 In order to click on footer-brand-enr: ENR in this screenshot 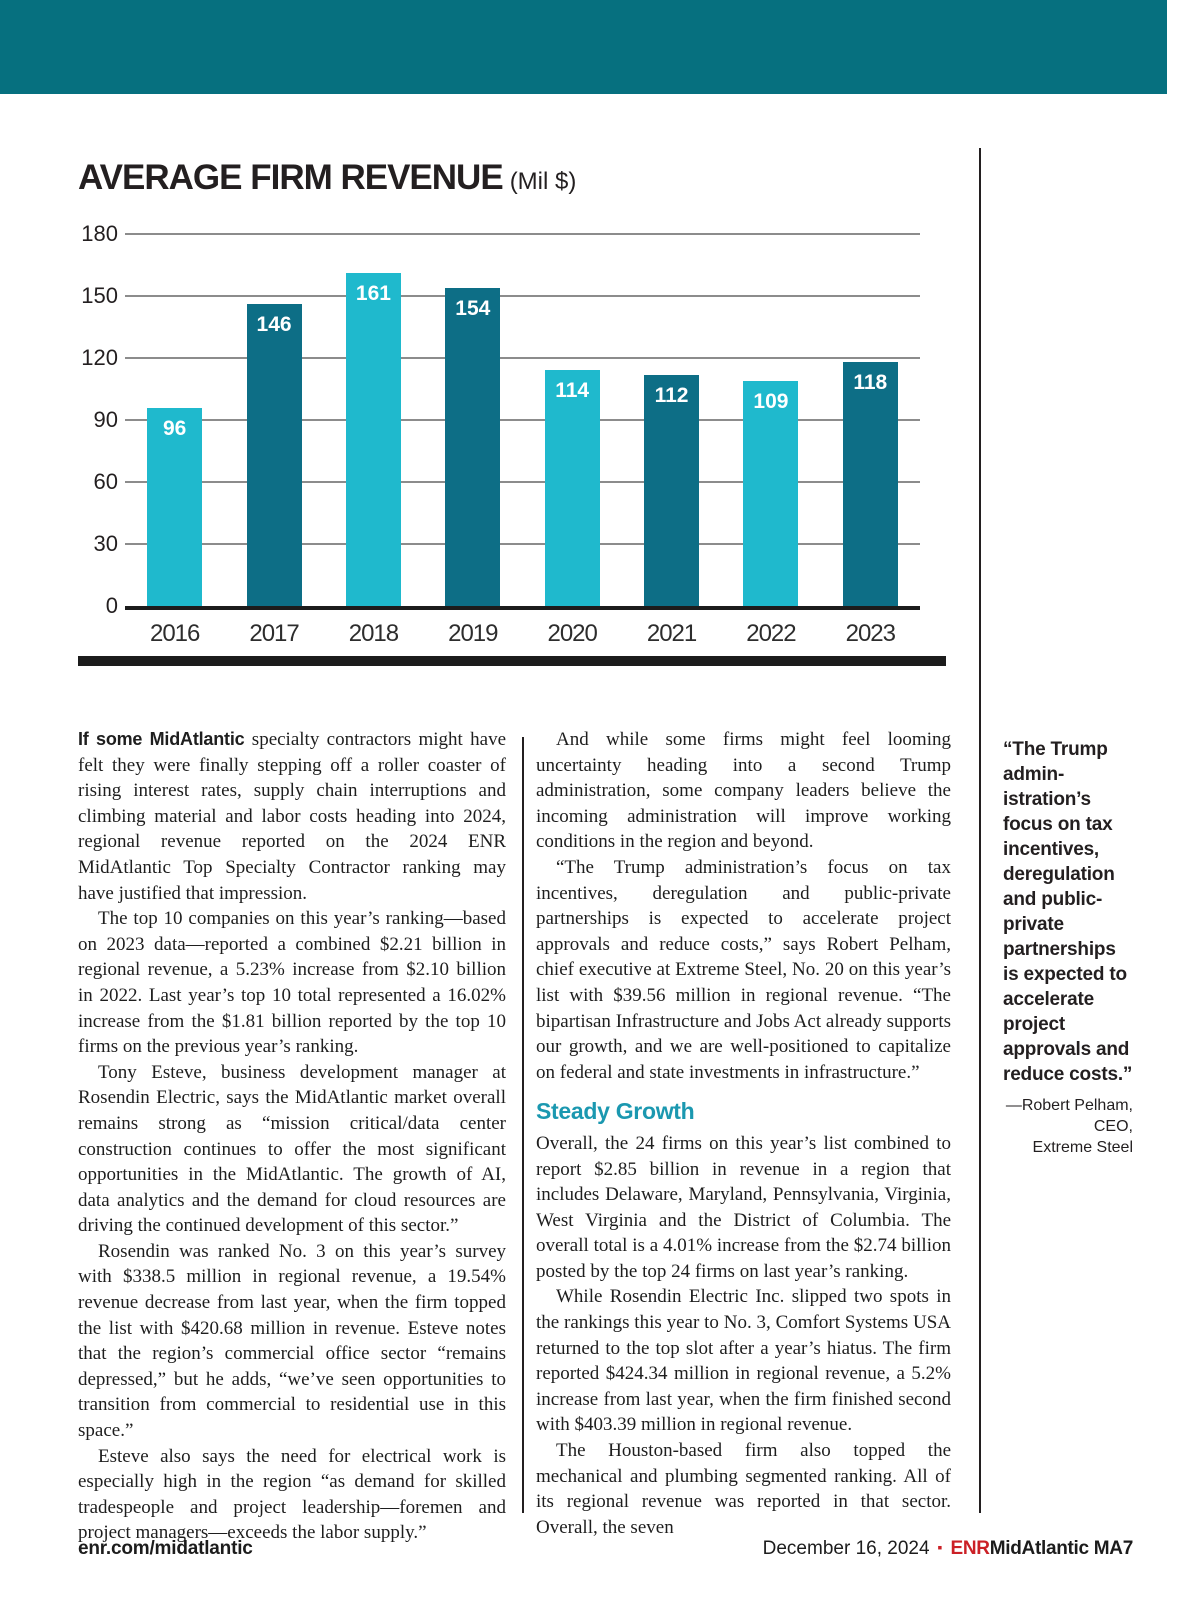, I will do `click(970, 1548)`.